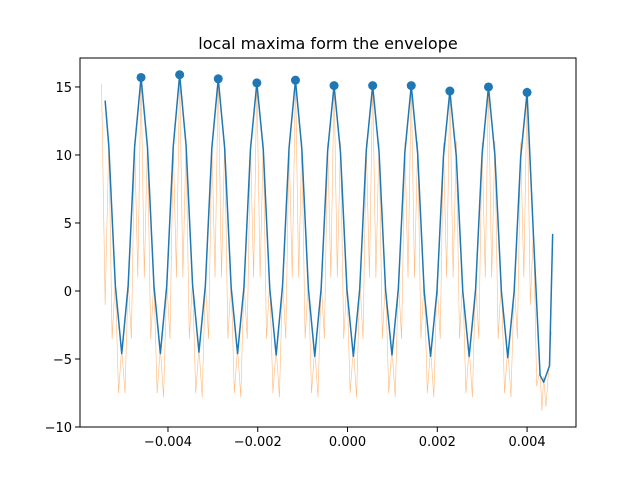  I want to click on y-tick-label: −5, so click(62, 360).